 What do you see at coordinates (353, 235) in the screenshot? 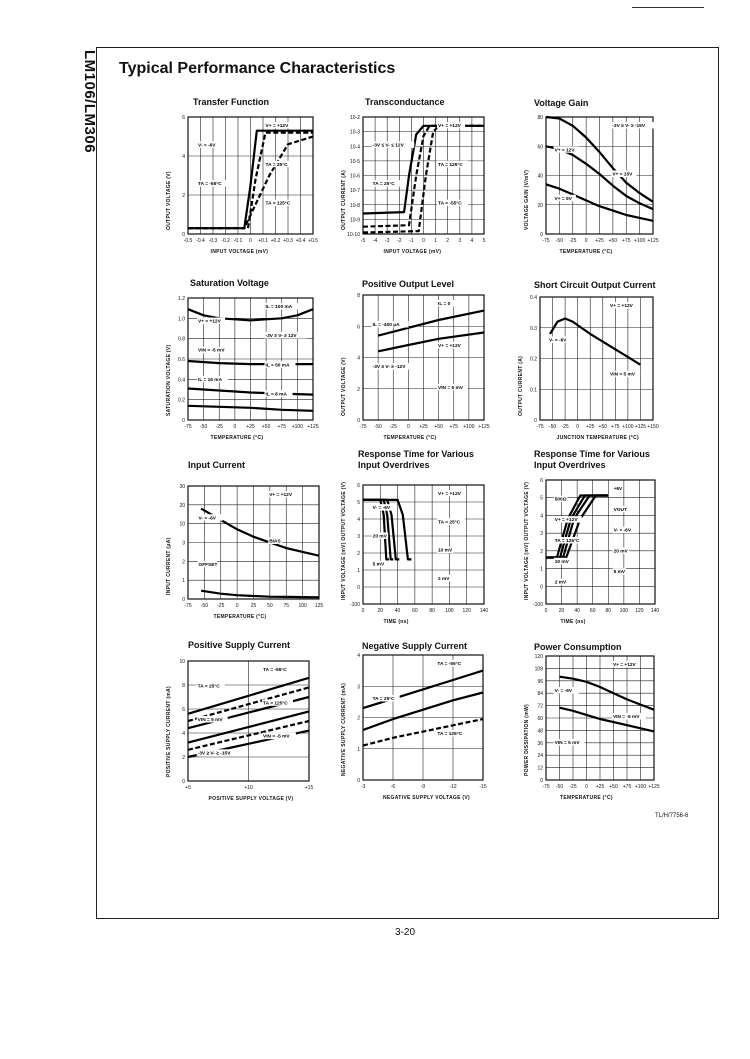
I see `y-tick-label: 10-10` at bounding box center [353, 235].